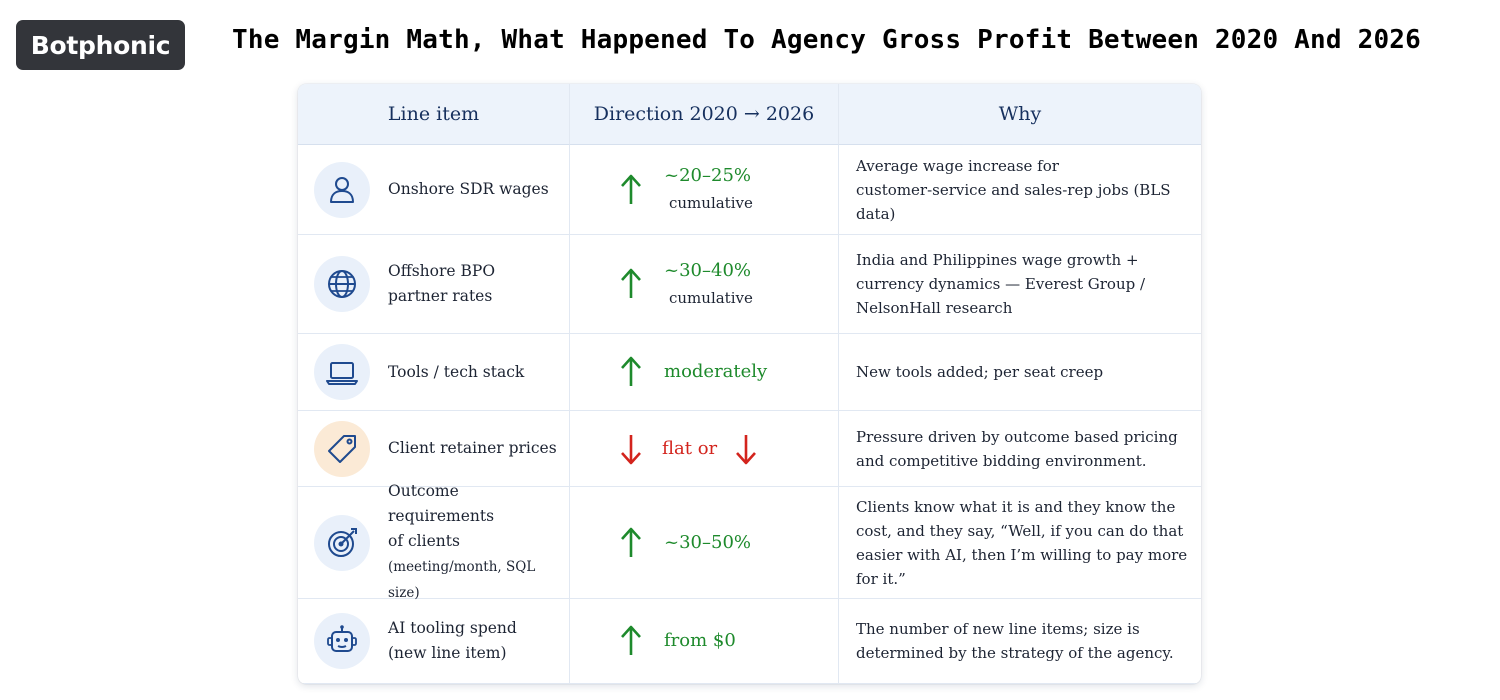 Image resolution: width=1500 pixels, height=700 pixels. Describe the element at coordinates (100, 45) in the screenshot. I see `botphonic-logo: Botphonic` at that location.